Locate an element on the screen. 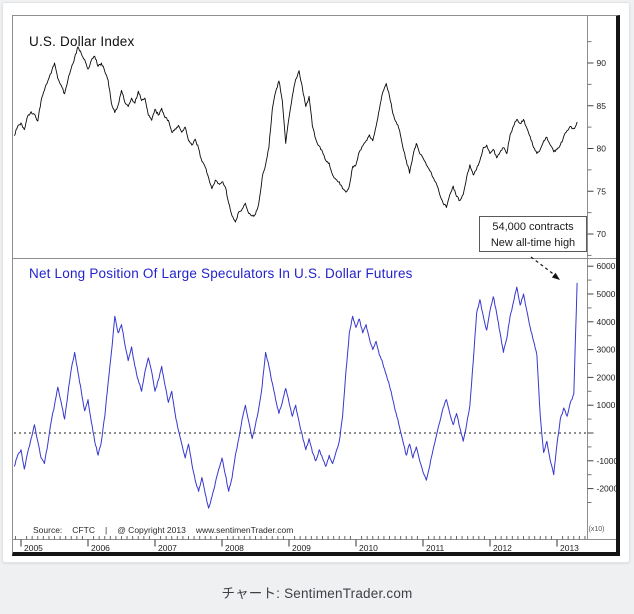 The height and width of the screenshot is (614, 634). x-tick-label: 2010 is located at coordinates (368, 547).